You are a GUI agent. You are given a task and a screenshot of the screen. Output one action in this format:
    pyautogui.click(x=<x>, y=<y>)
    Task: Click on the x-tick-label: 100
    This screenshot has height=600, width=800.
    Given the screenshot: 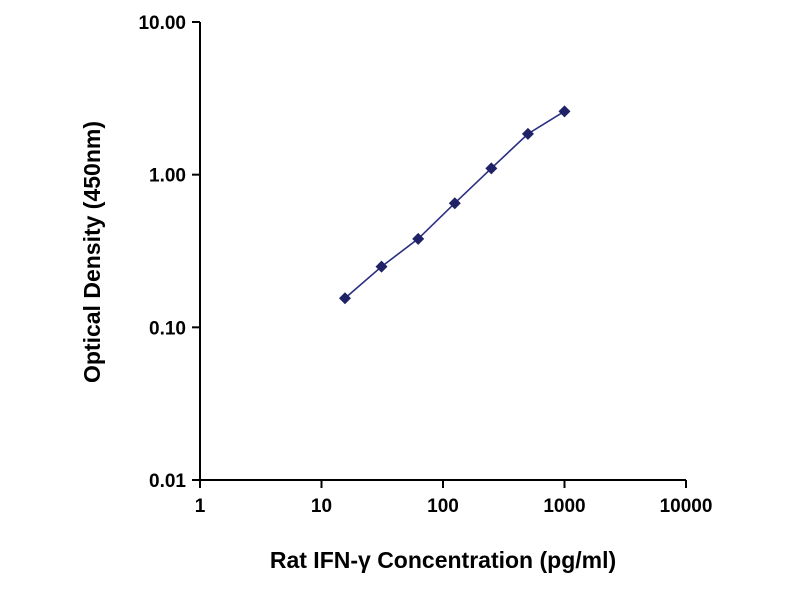 What is the action you would take?
    pyautogui.click(x=443, y=506)
    